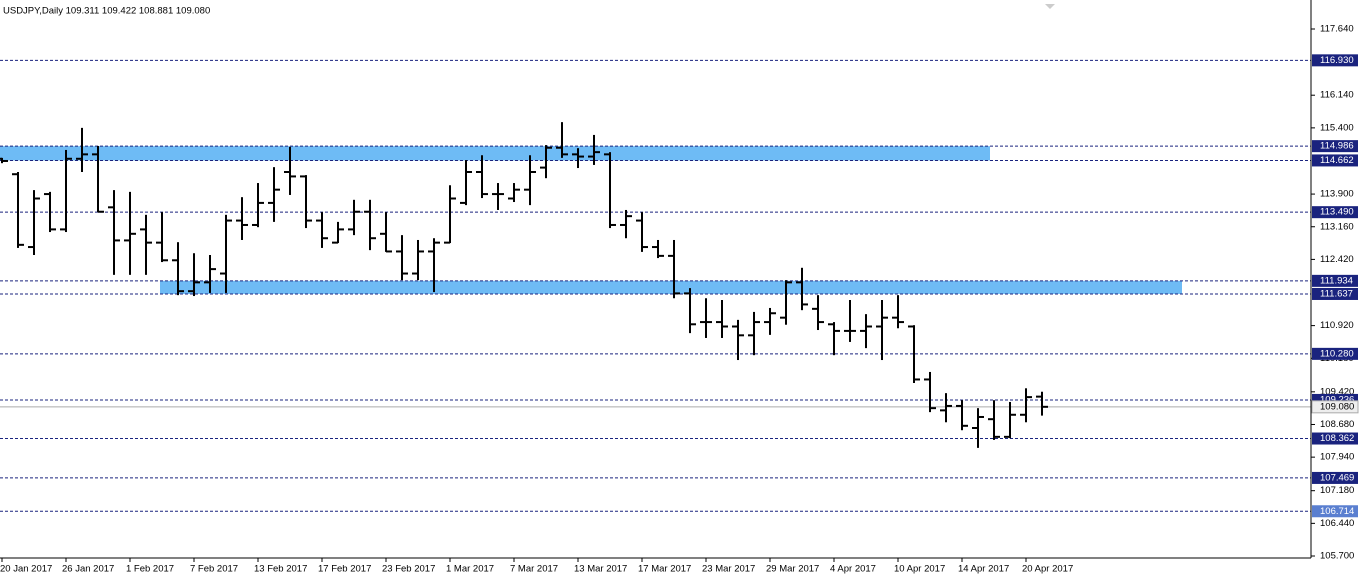 Image resolution: width=1359 pixels, height=582 pixels. I want to click on x-tick-label: 23 Feb 2017, so click(408, 569).